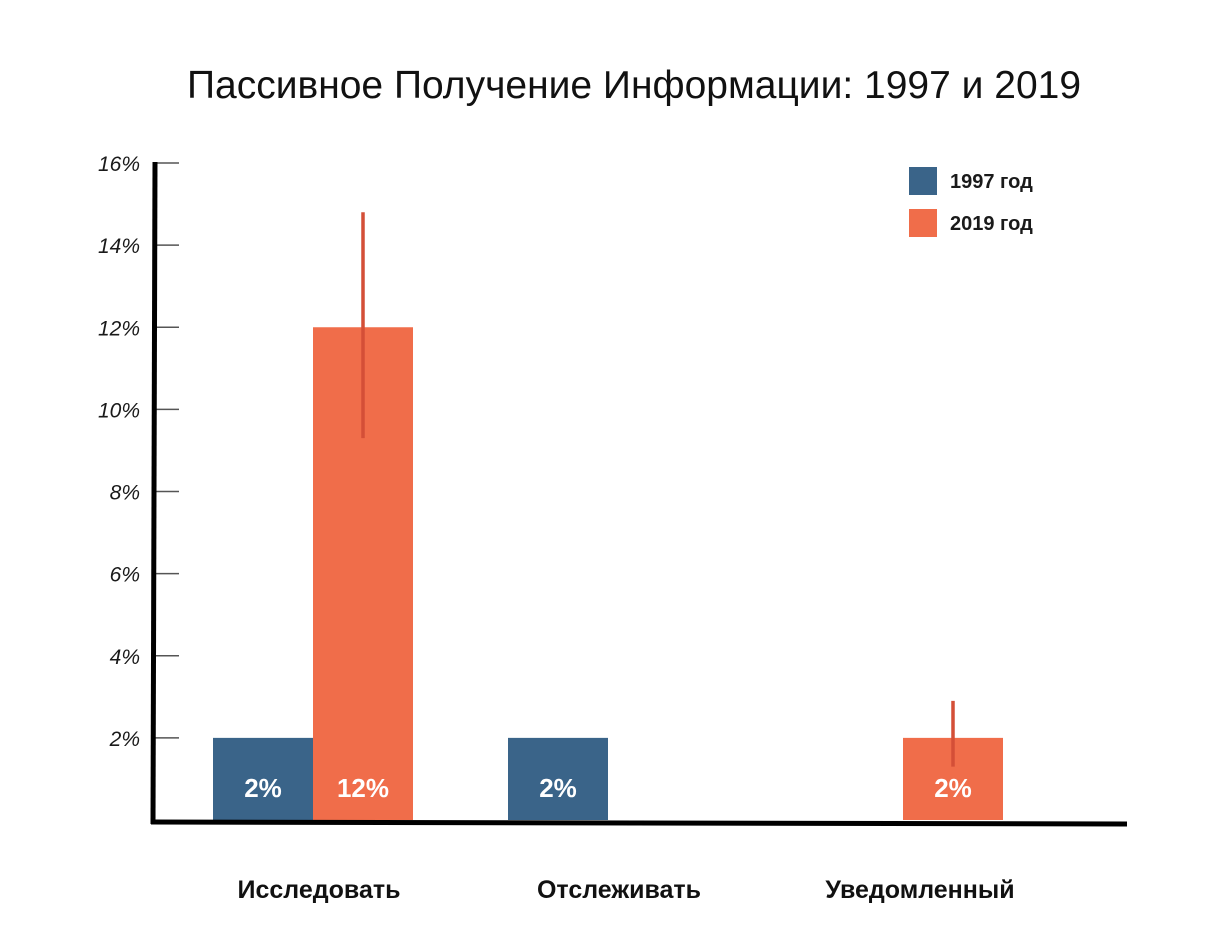 The image size is (1224, 950). I want to click on x-axis-line, so click(639, 823).